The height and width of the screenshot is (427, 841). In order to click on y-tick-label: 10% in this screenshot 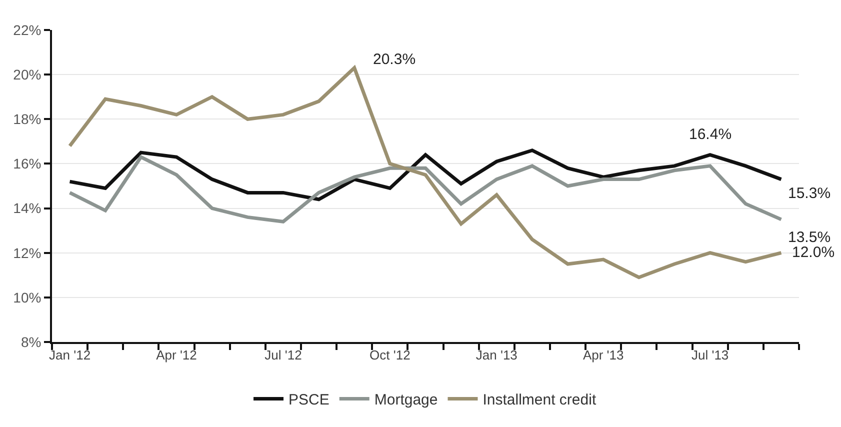, I will do `click(27, 297)`.